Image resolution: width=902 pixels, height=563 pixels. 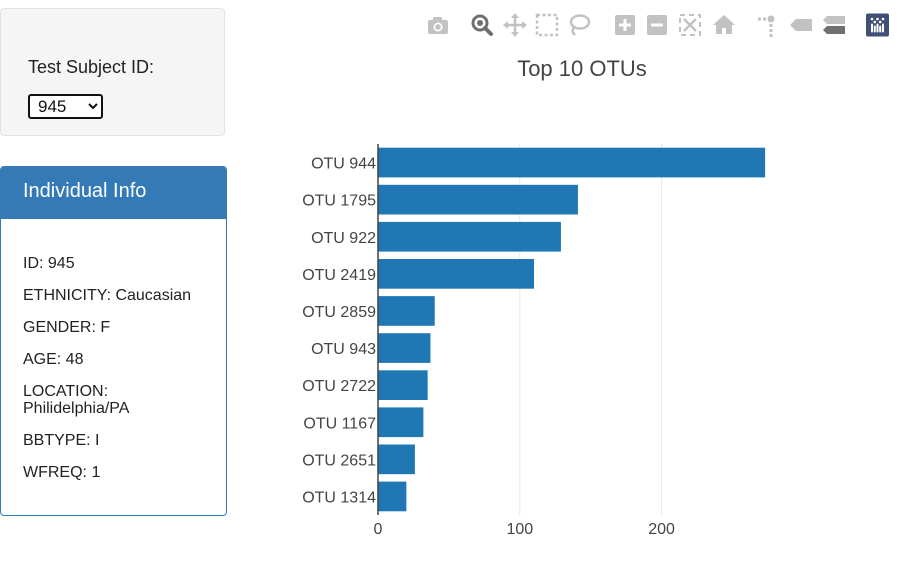 What do you see at coordinates (625, 25) in the screenshot?
I see `zoom-in-icon` at bounding box center [625, 25].